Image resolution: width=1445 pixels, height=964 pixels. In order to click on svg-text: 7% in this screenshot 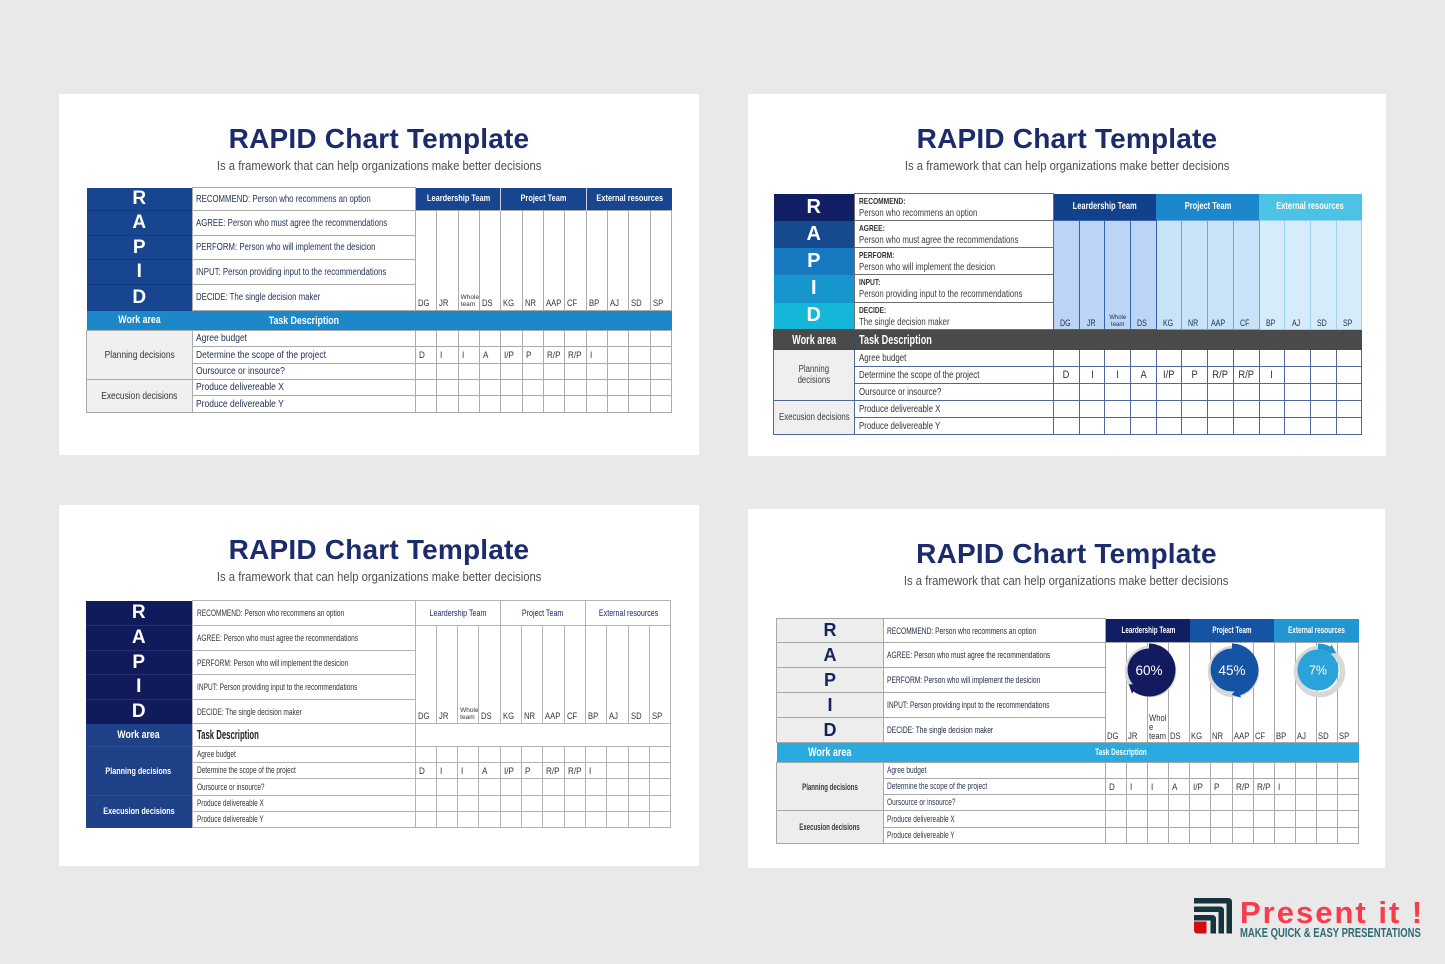, I will do `click(1317, 671)`.